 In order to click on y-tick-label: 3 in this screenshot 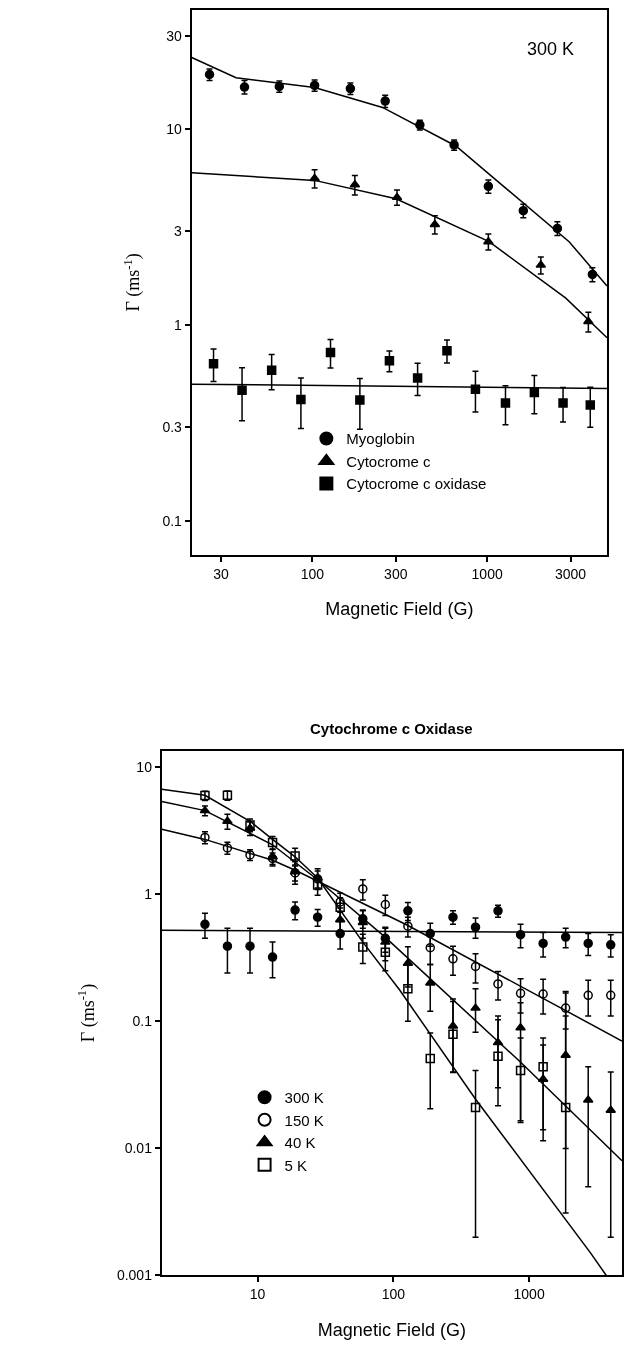, I will do `click(178, 231)`.